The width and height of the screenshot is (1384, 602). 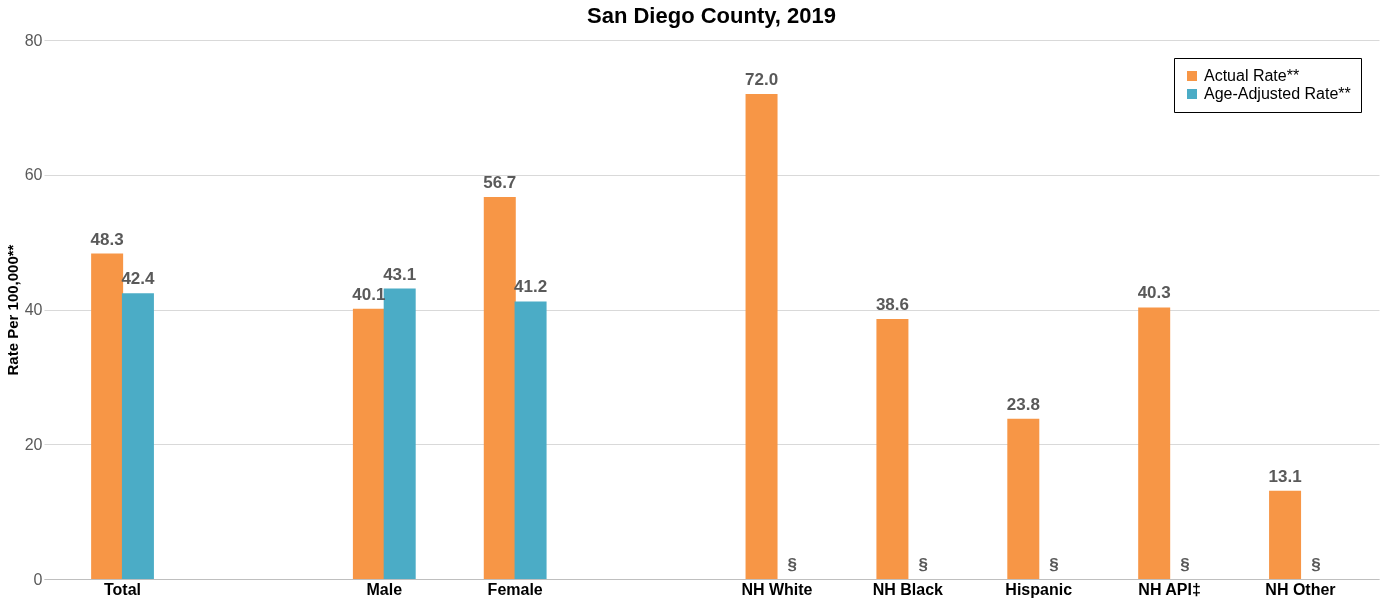 I want to click on data-label: 43.1, so click(x=400, y=274).